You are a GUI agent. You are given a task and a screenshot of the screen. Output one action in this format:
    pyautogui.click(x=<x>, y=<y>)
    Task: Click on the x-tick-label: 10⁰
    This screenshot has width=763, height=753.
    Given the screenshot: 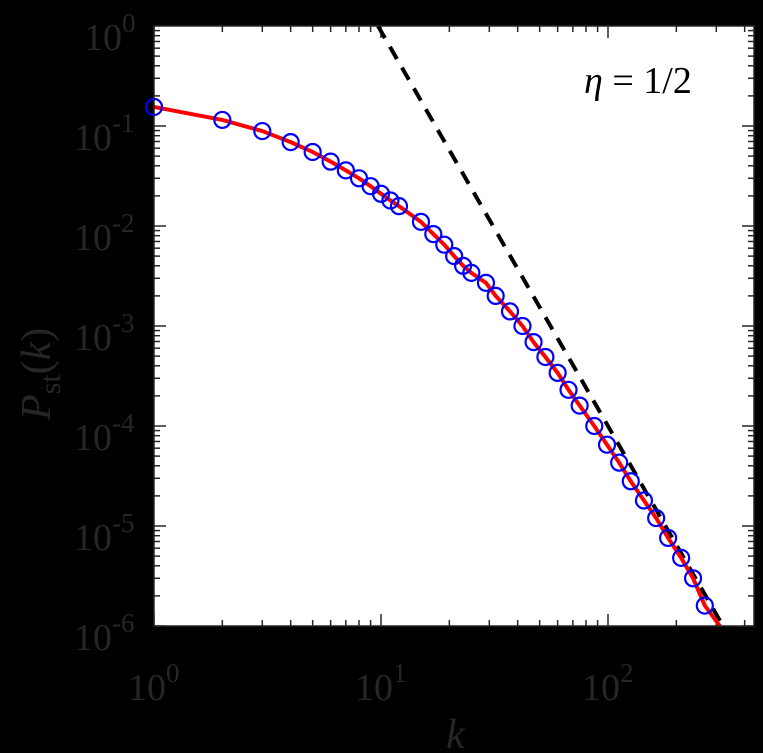 What is the action you would take?
    pyautogui.click(x=154, y=683)
    